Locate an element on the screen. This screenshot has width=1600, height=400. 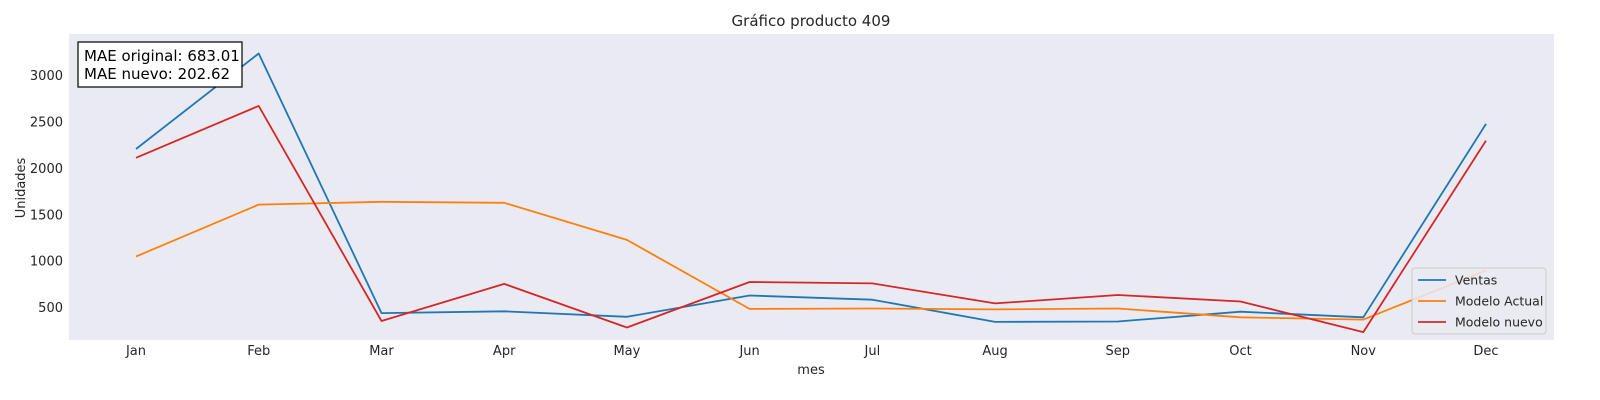
x-tick-label: Aug is located at coordinates (994, 351).